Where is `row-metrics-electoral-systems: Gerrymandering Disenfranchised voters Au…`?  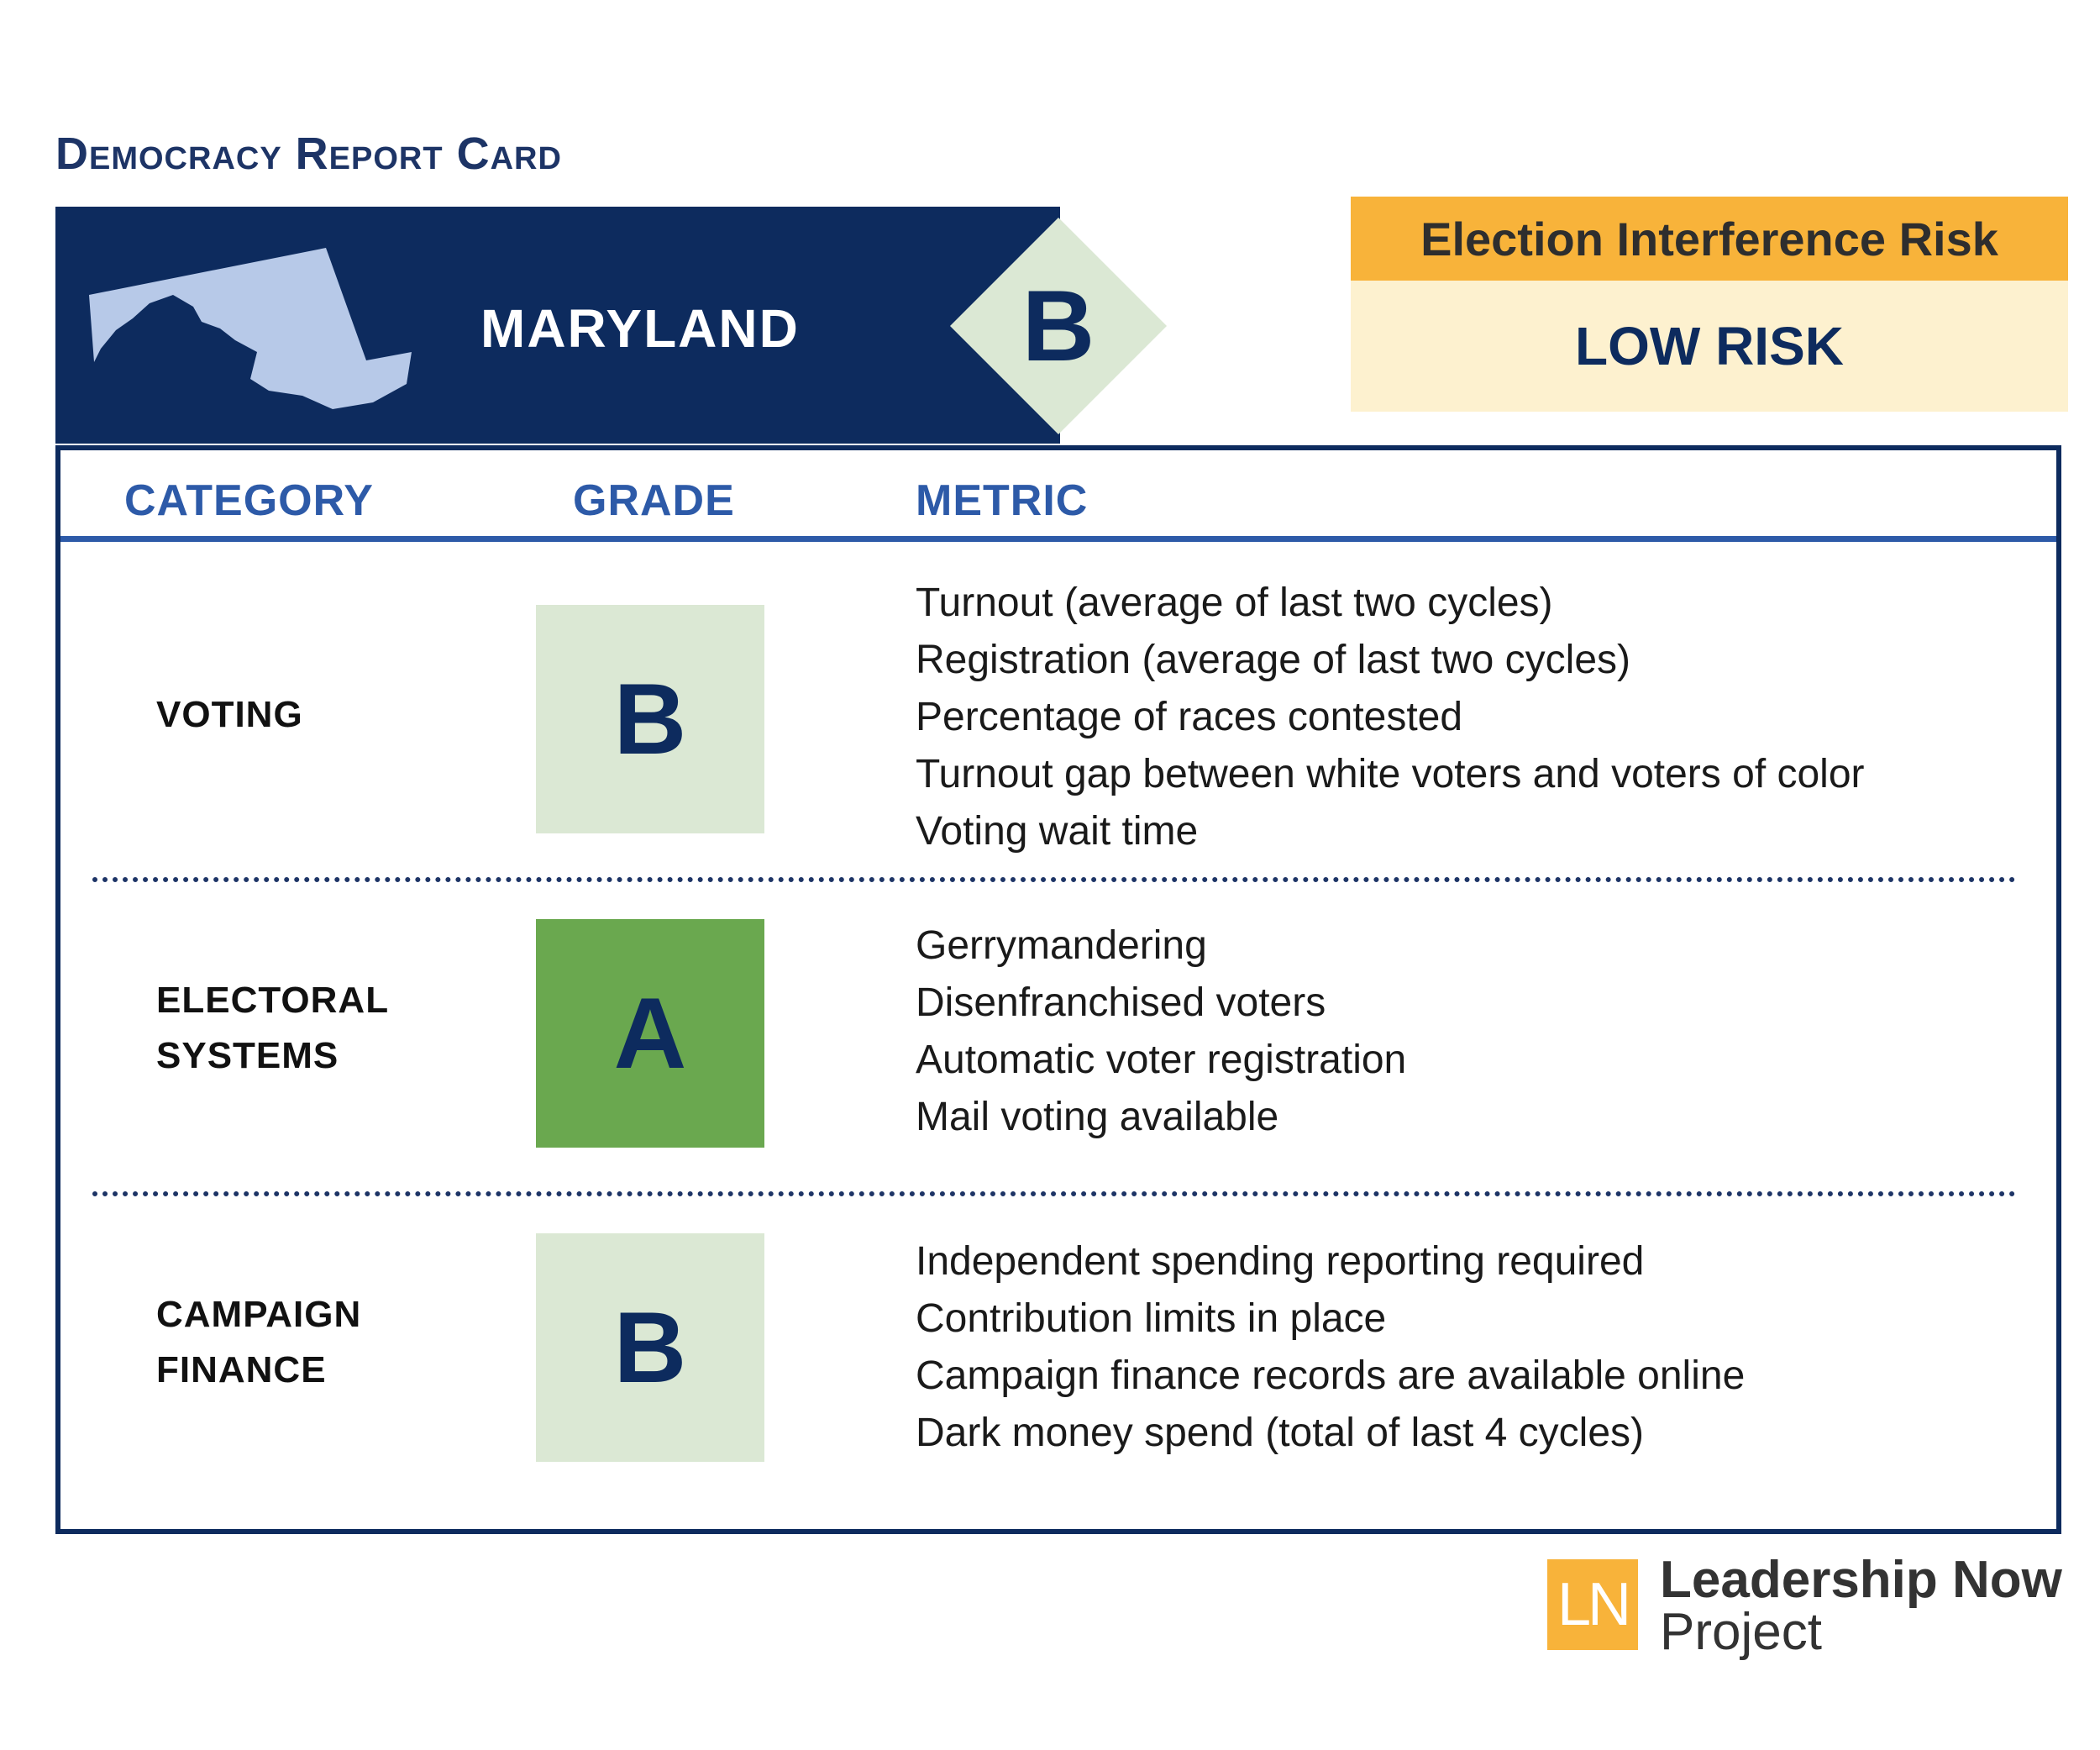
row-metrics-electoral-systems: Gerrymandering Disenfranchised voters Au… is located at coordinates (1161, 1031).